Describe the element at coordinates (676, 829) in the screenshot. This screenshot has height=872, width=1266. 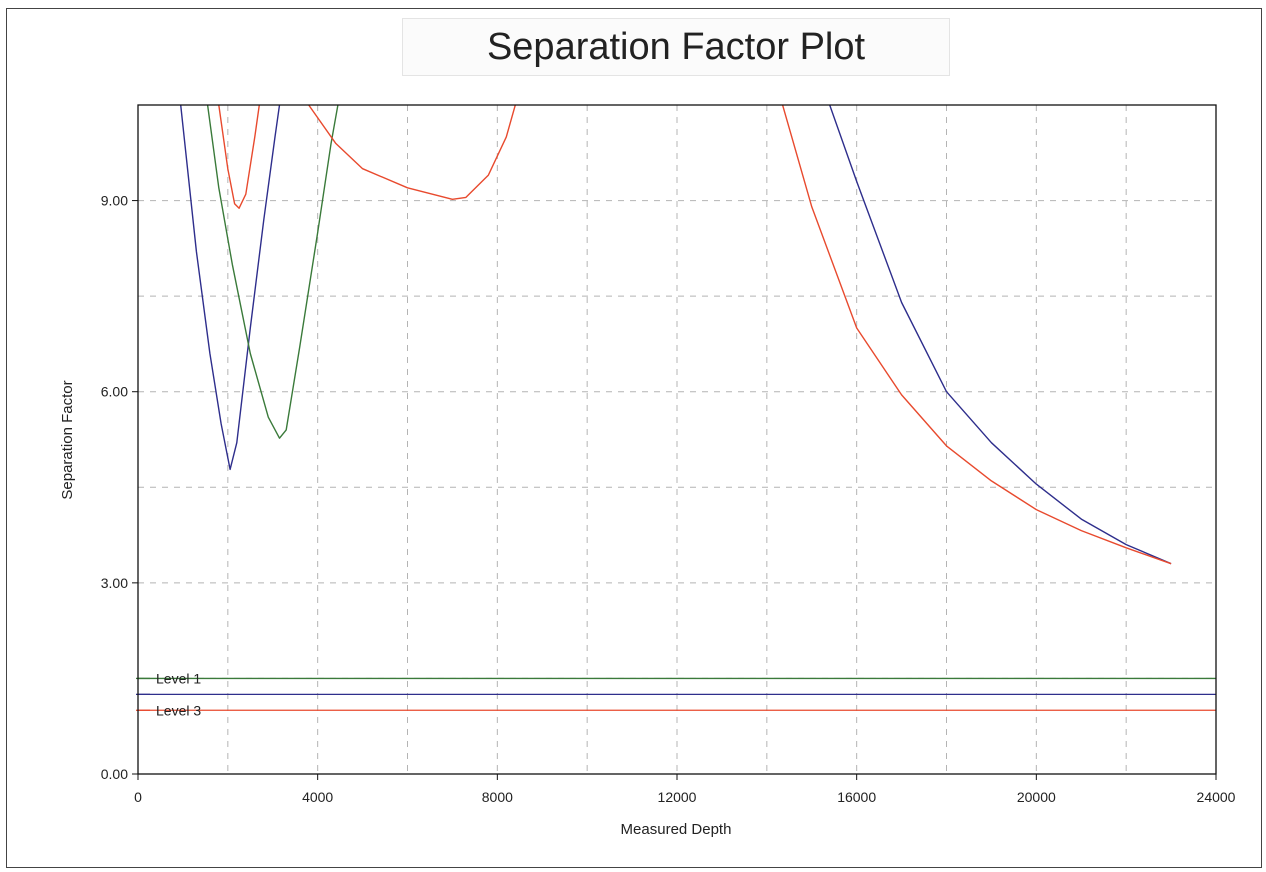
I see `x-axis-title: Measured Depth` at that location.